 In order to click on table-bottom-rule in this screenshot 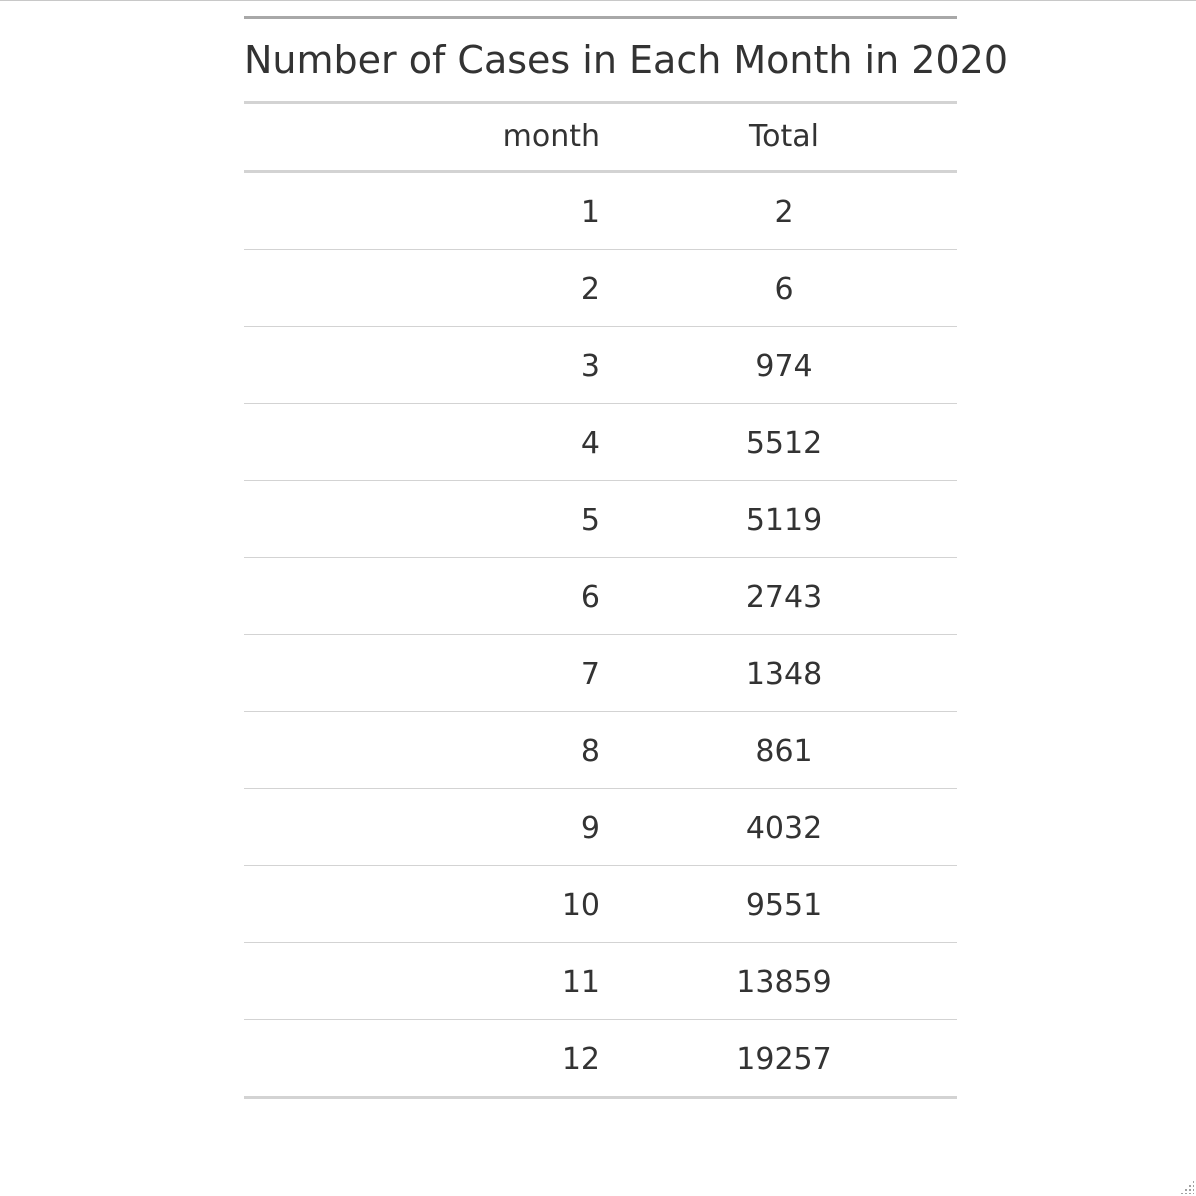, I will do `click(600, 1097)`.